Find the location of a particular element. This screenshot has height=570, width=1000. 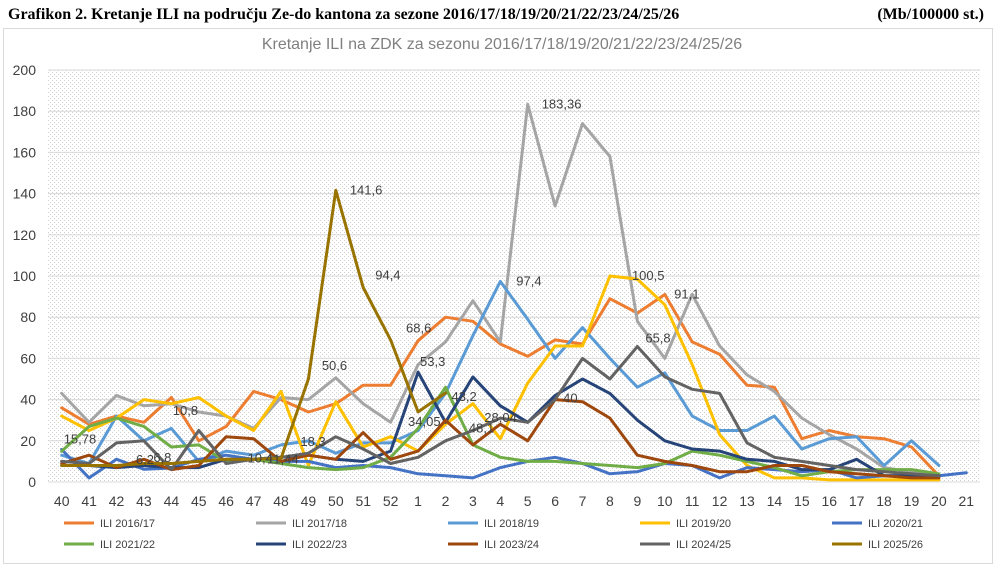

data-label: 34,05 is located at coordinates (424, 421).